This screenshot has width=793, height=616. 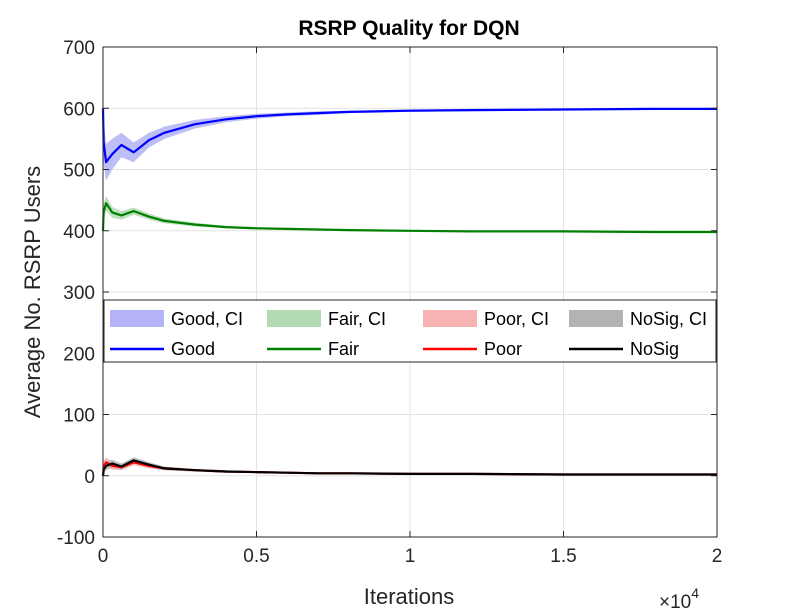 What do you see at coordinates (207, 319) in the screenshot?
I see `legend-label-good-ci: Good, CI` at bounding box center [207, 319].